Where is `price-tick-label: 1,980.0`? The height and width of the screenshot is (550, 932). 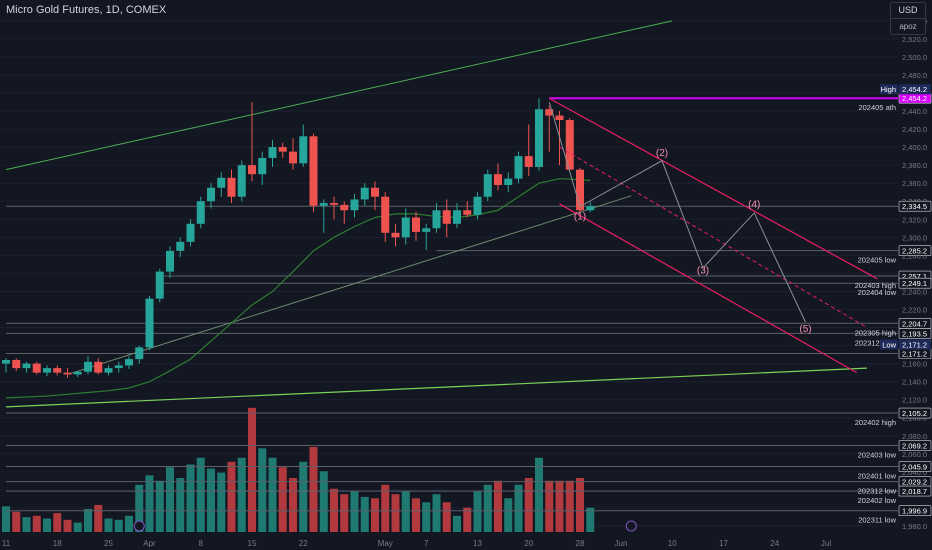
price-tick-label: 1,980.0 is located at coordinates (914, 526).